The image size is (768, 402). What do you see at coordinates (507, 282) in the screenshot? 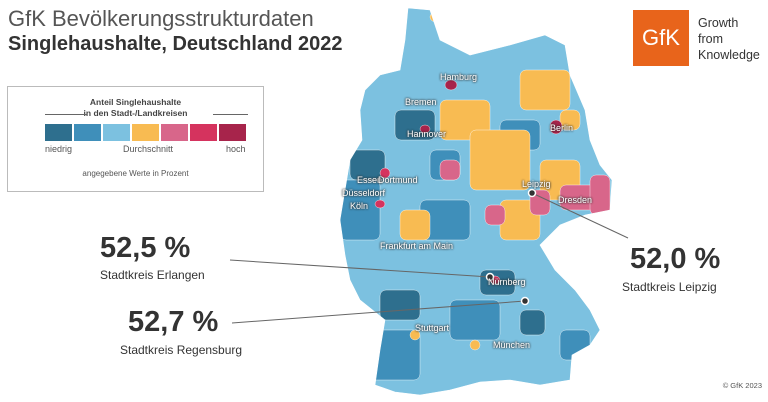
I see `city-label: Nürnberg` at bounding box center [507, 282].